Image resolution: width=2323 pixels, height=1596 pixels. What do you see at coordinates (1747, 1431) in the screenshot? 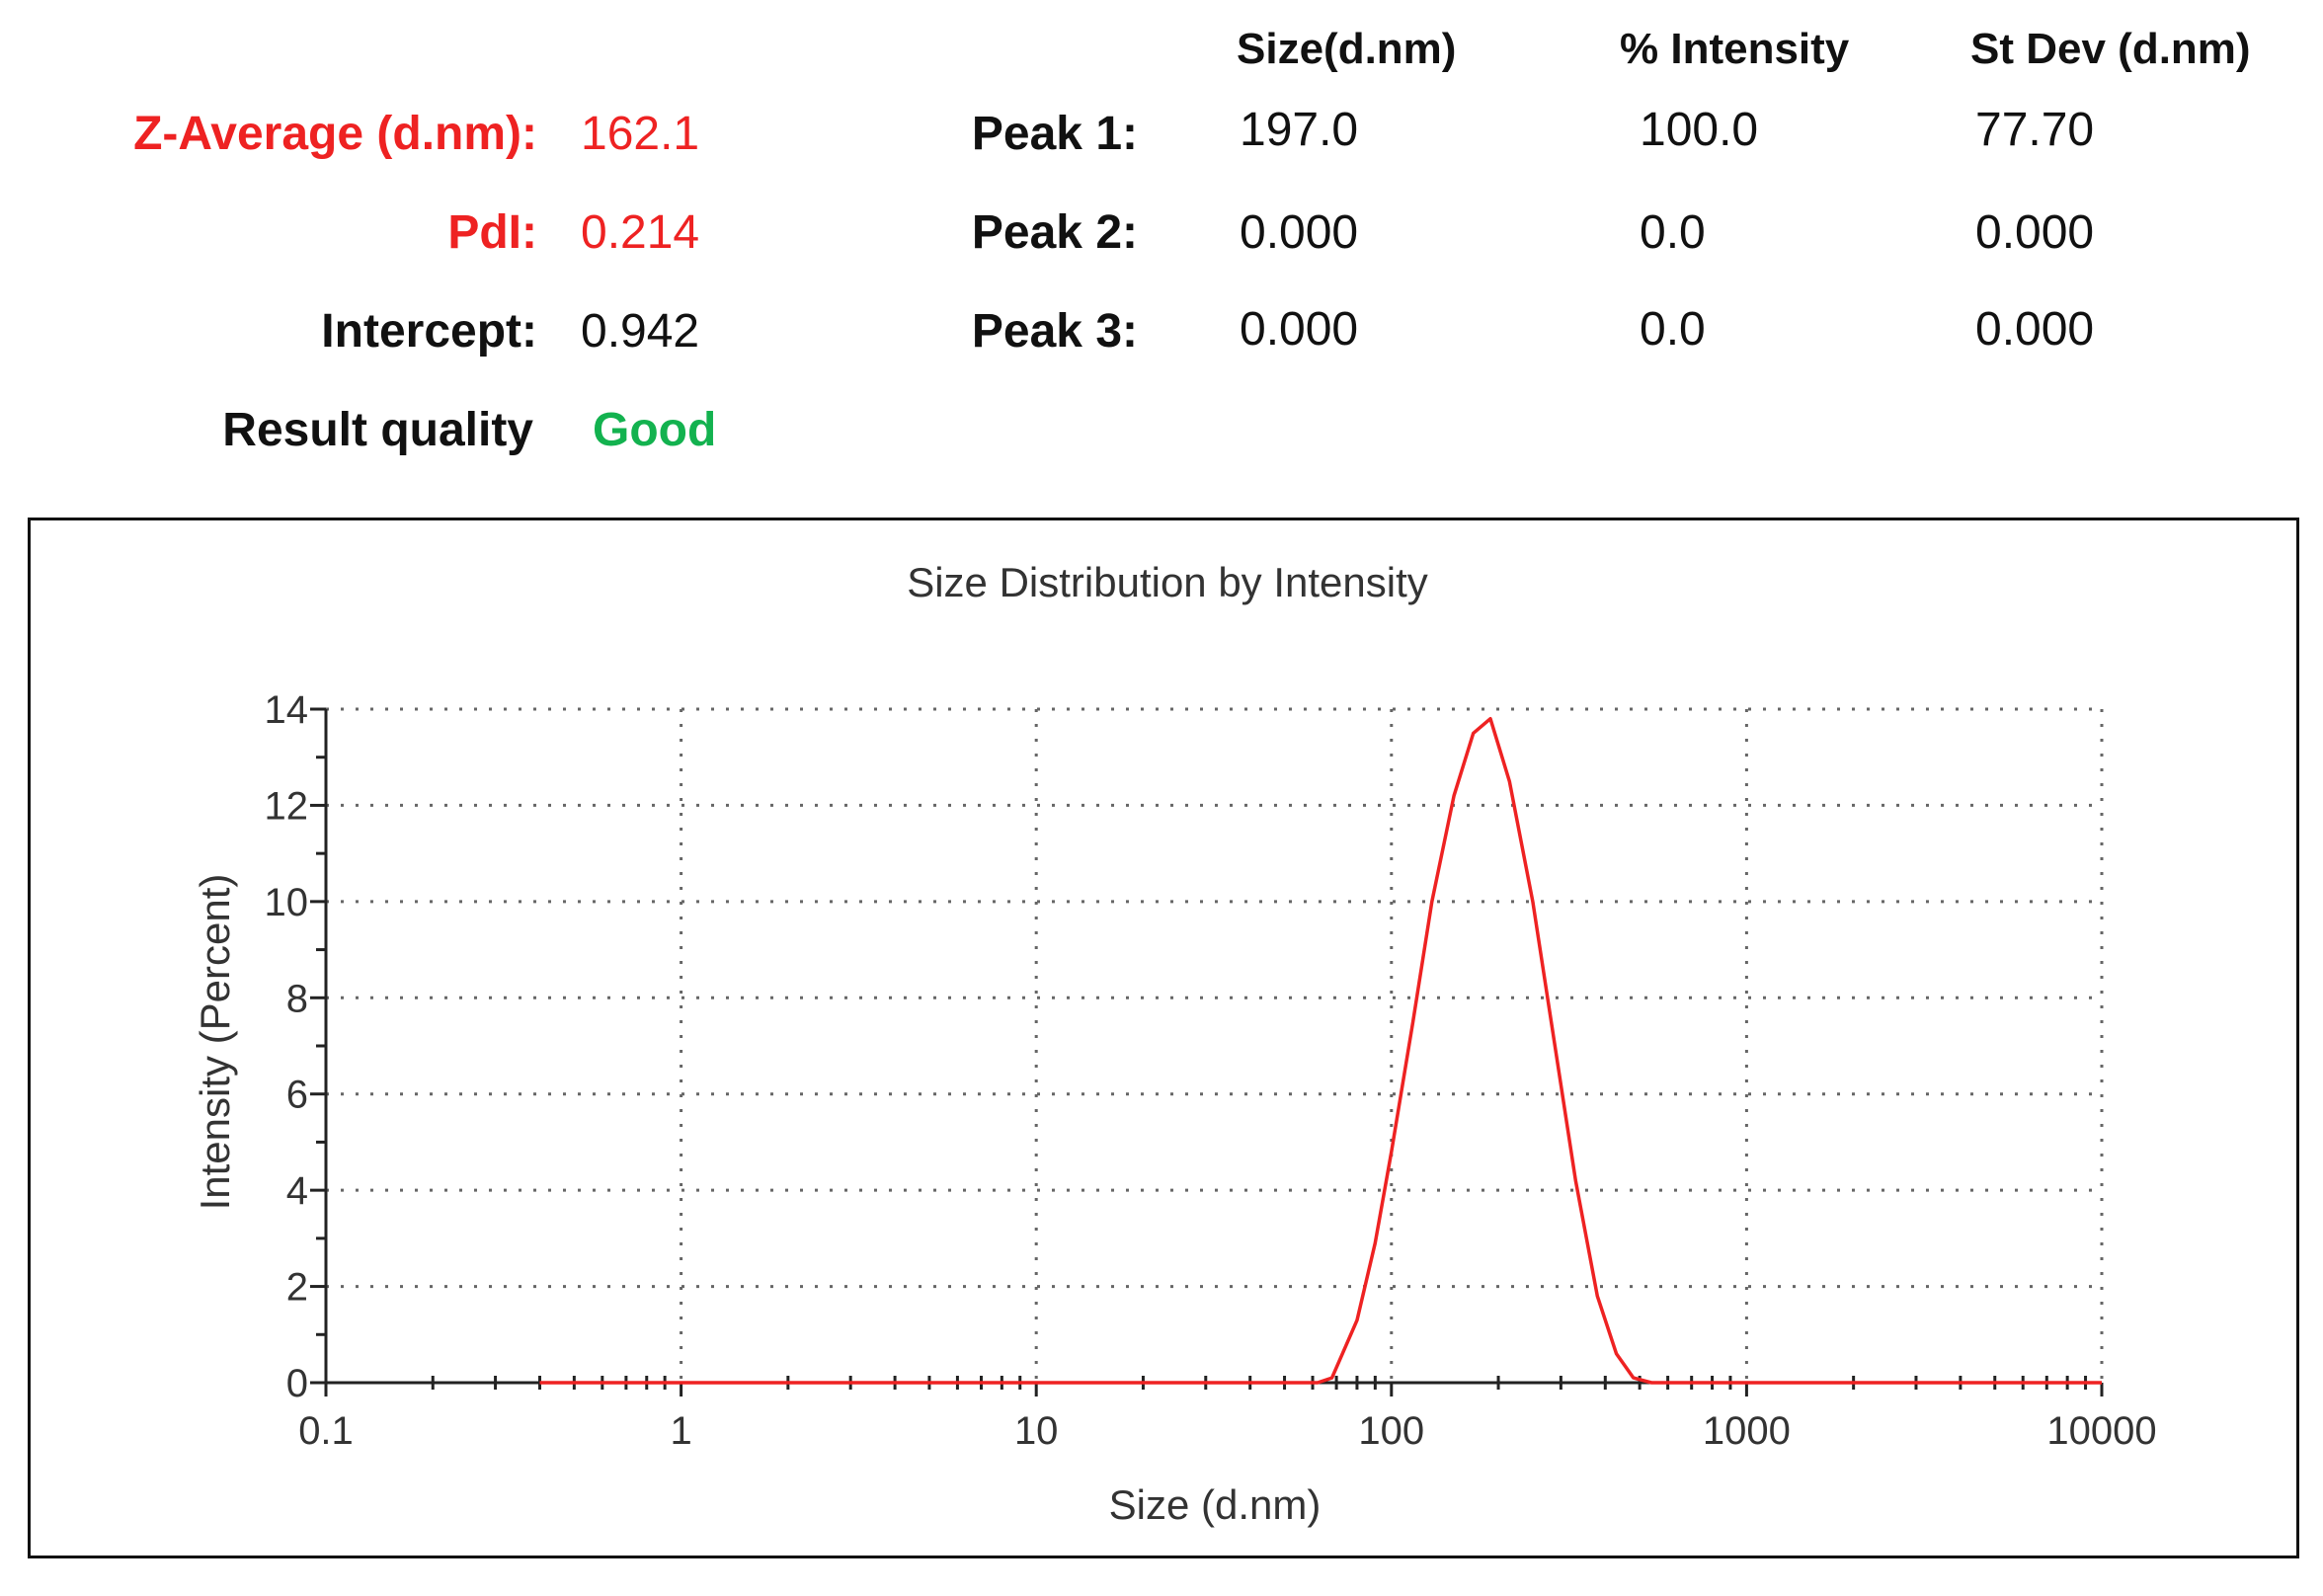
I see `x-tick-label: 1000` at bounding box center [1747, 1431].